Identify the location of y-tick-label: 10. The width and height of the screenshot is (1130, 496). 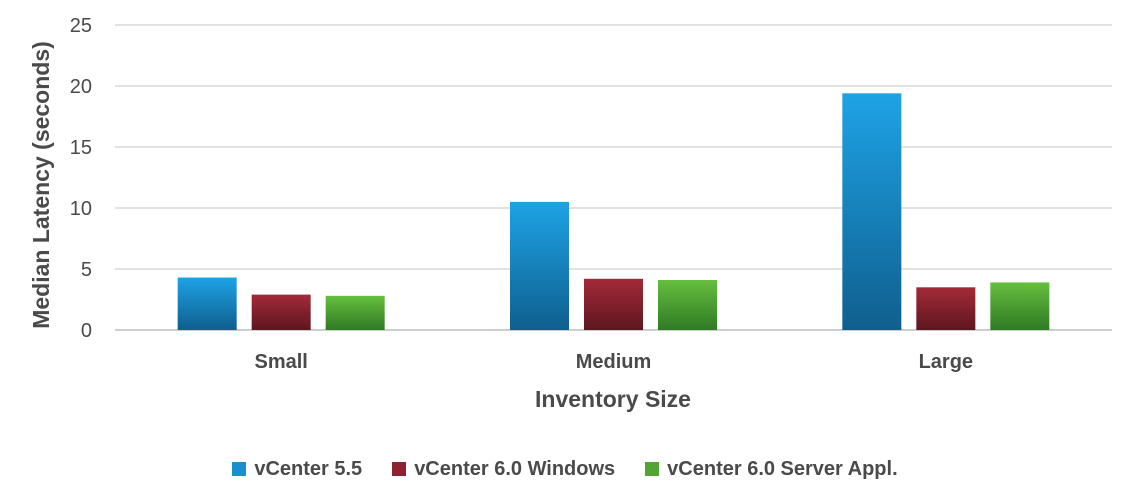
(81, 209).